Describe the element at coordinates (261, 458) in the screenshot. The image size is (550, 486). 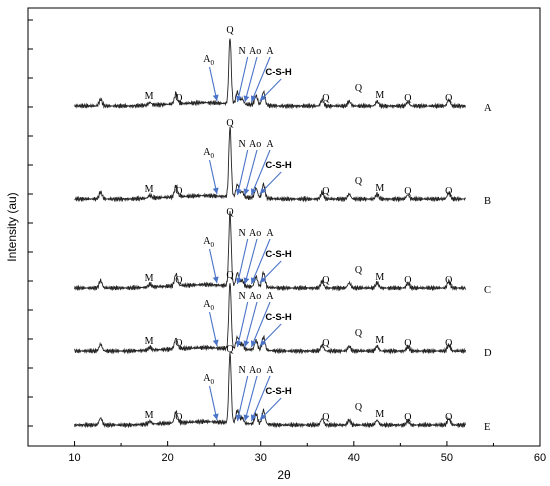
I see `x-tick-label: 30` at that location.